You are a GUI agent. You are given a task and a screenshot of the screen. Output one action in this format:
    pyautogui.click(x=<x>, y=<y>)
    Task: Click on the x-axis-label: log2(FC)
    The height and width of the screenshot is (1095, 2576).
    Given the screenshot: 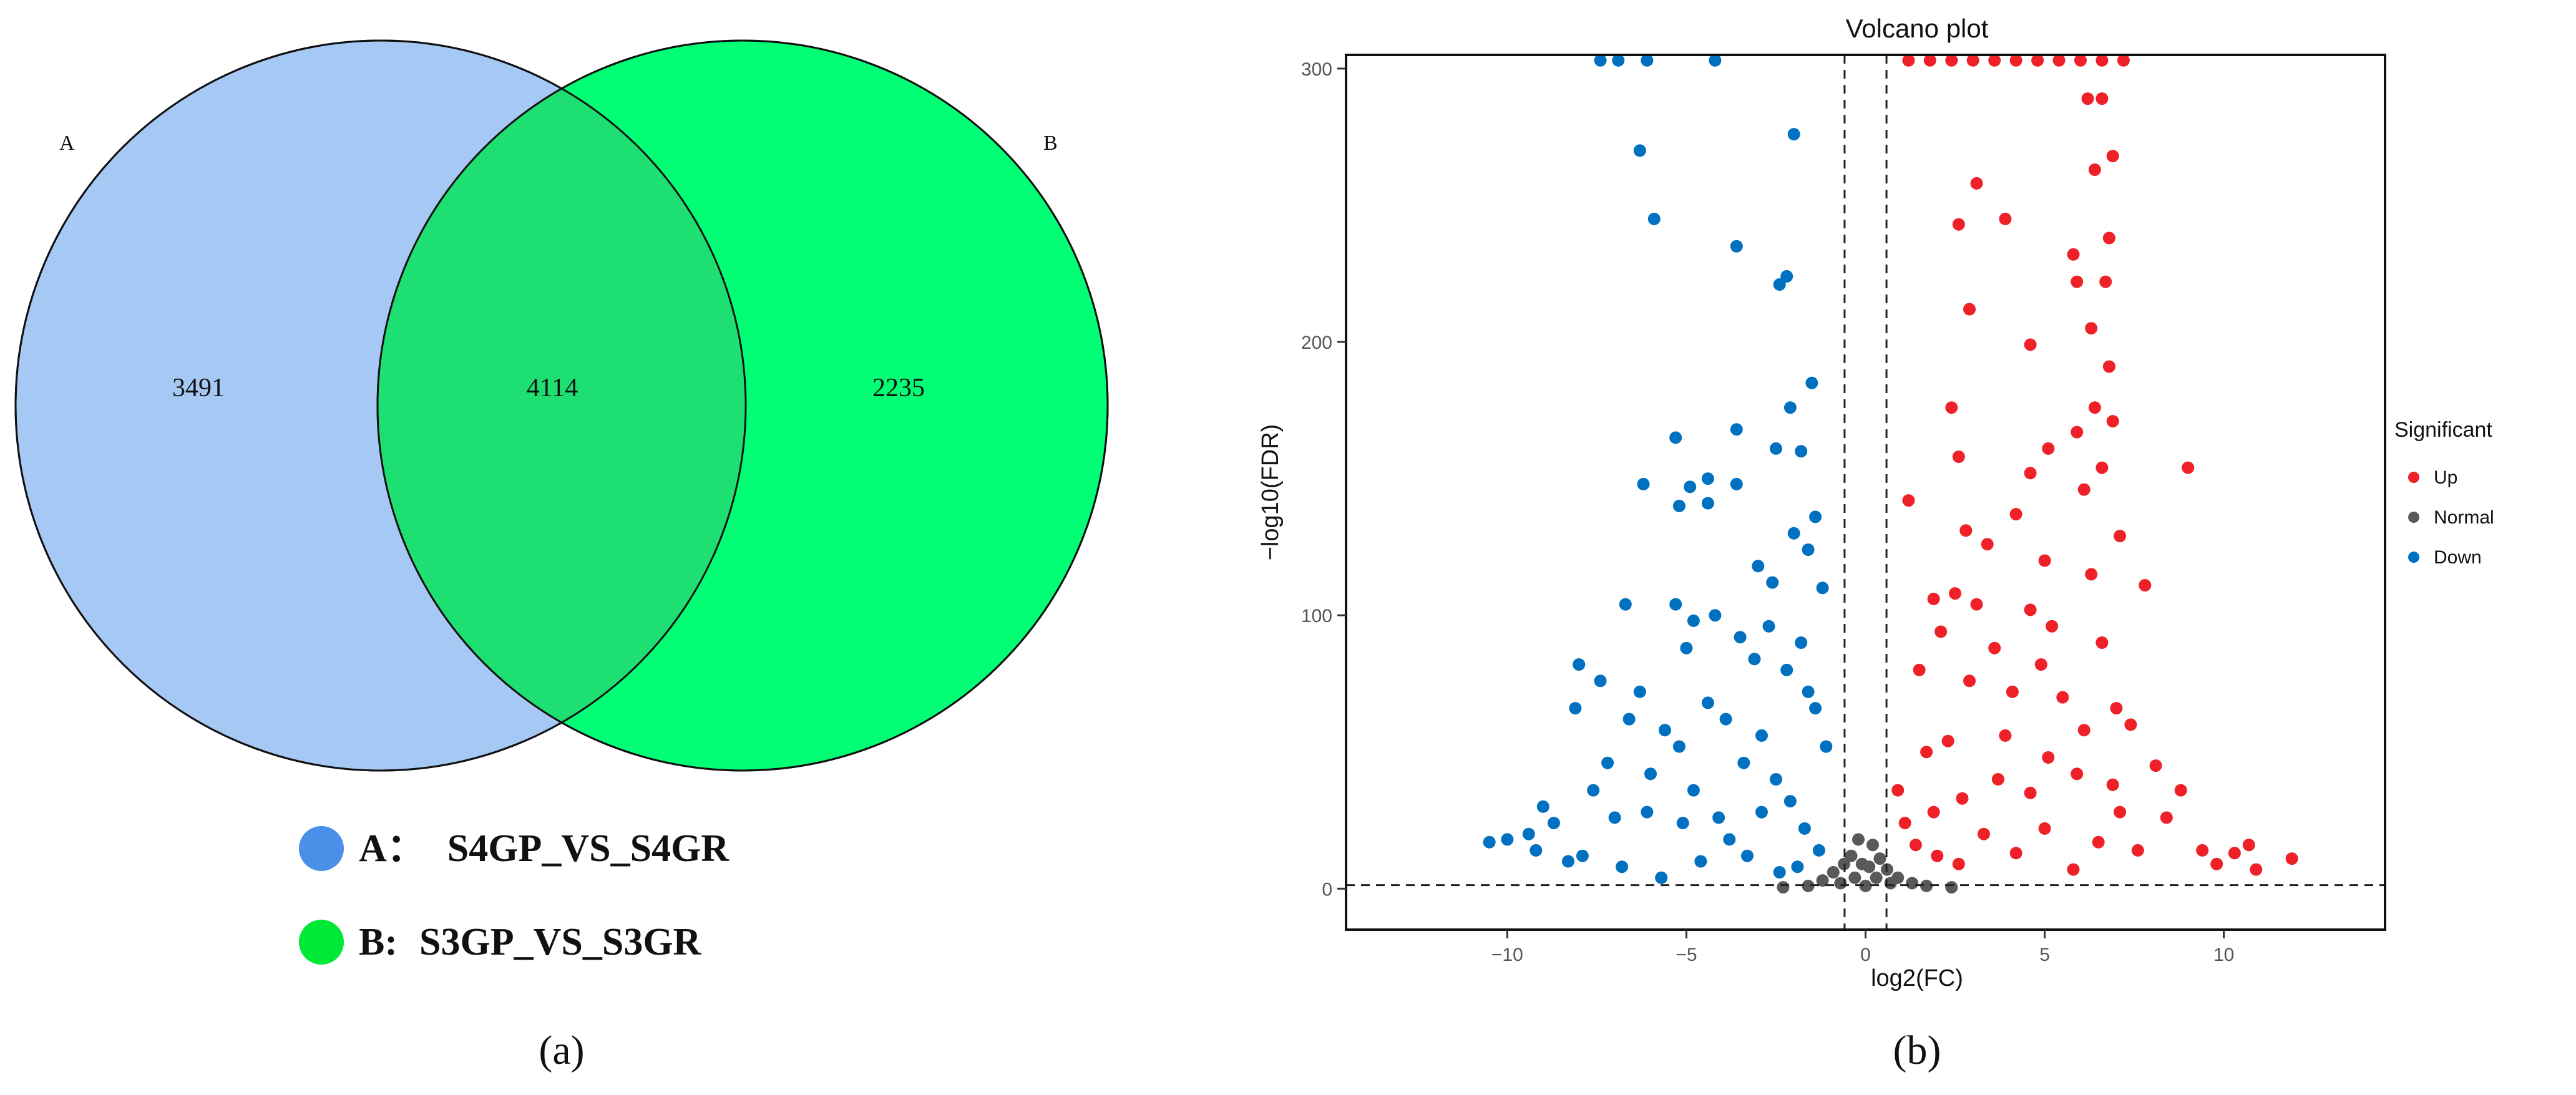 What is the action you would take?
    pyautogui.click(x=1917, y=978)
    